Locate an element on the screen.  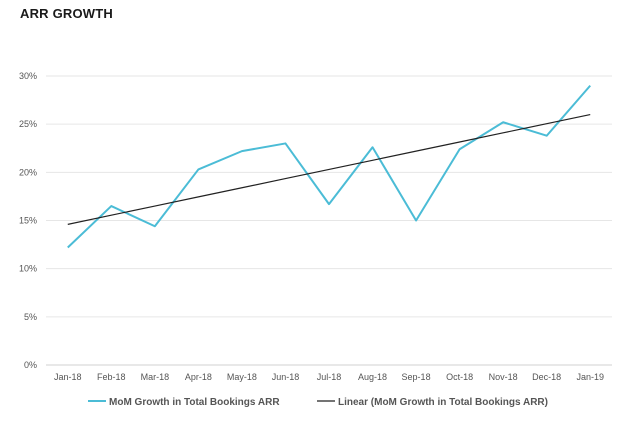
y-tick-label: 30% is located at coordinates (28, 76).